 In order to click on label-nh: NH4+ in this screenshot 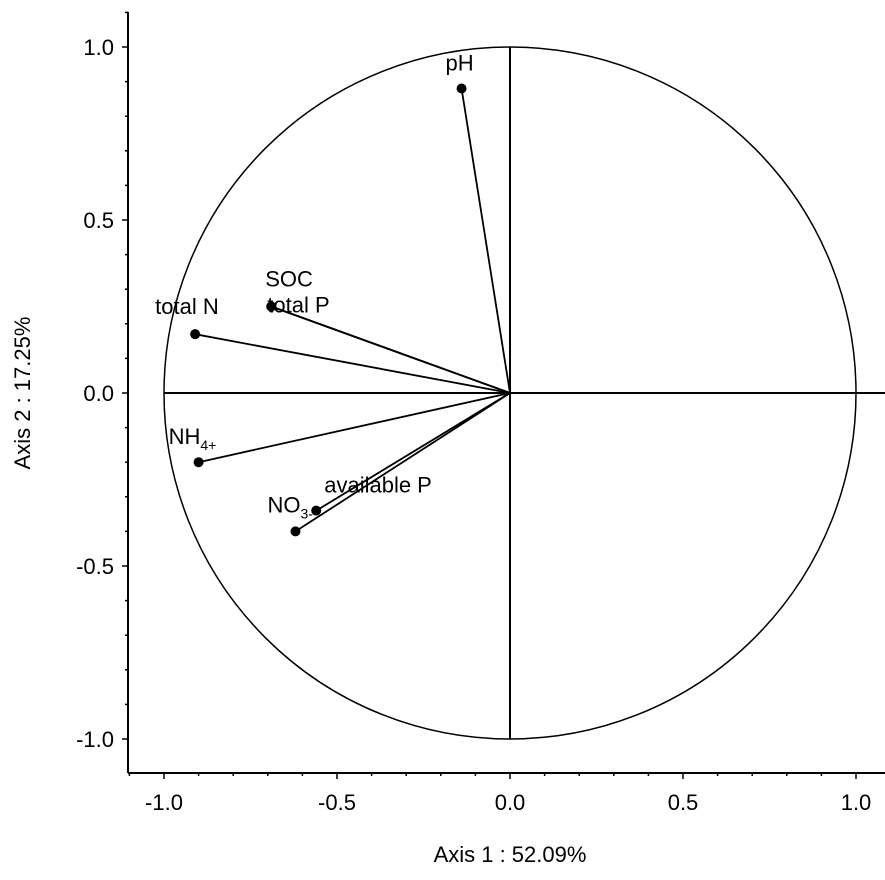, I will do `click(193, 438)`.